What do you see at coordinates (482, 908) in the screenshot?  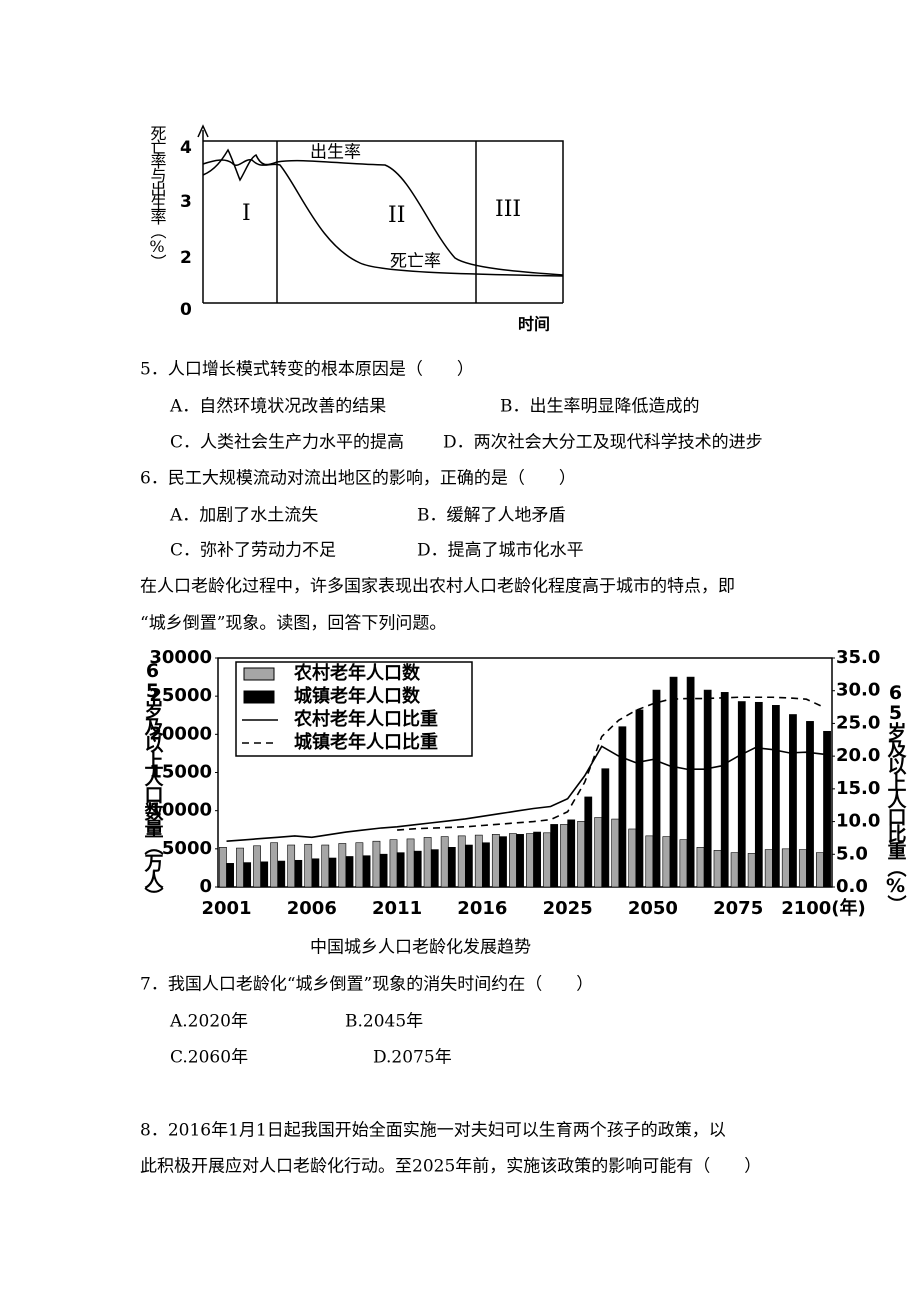 I see `x-tick-label: 2016` at bounding box center [482, 908].